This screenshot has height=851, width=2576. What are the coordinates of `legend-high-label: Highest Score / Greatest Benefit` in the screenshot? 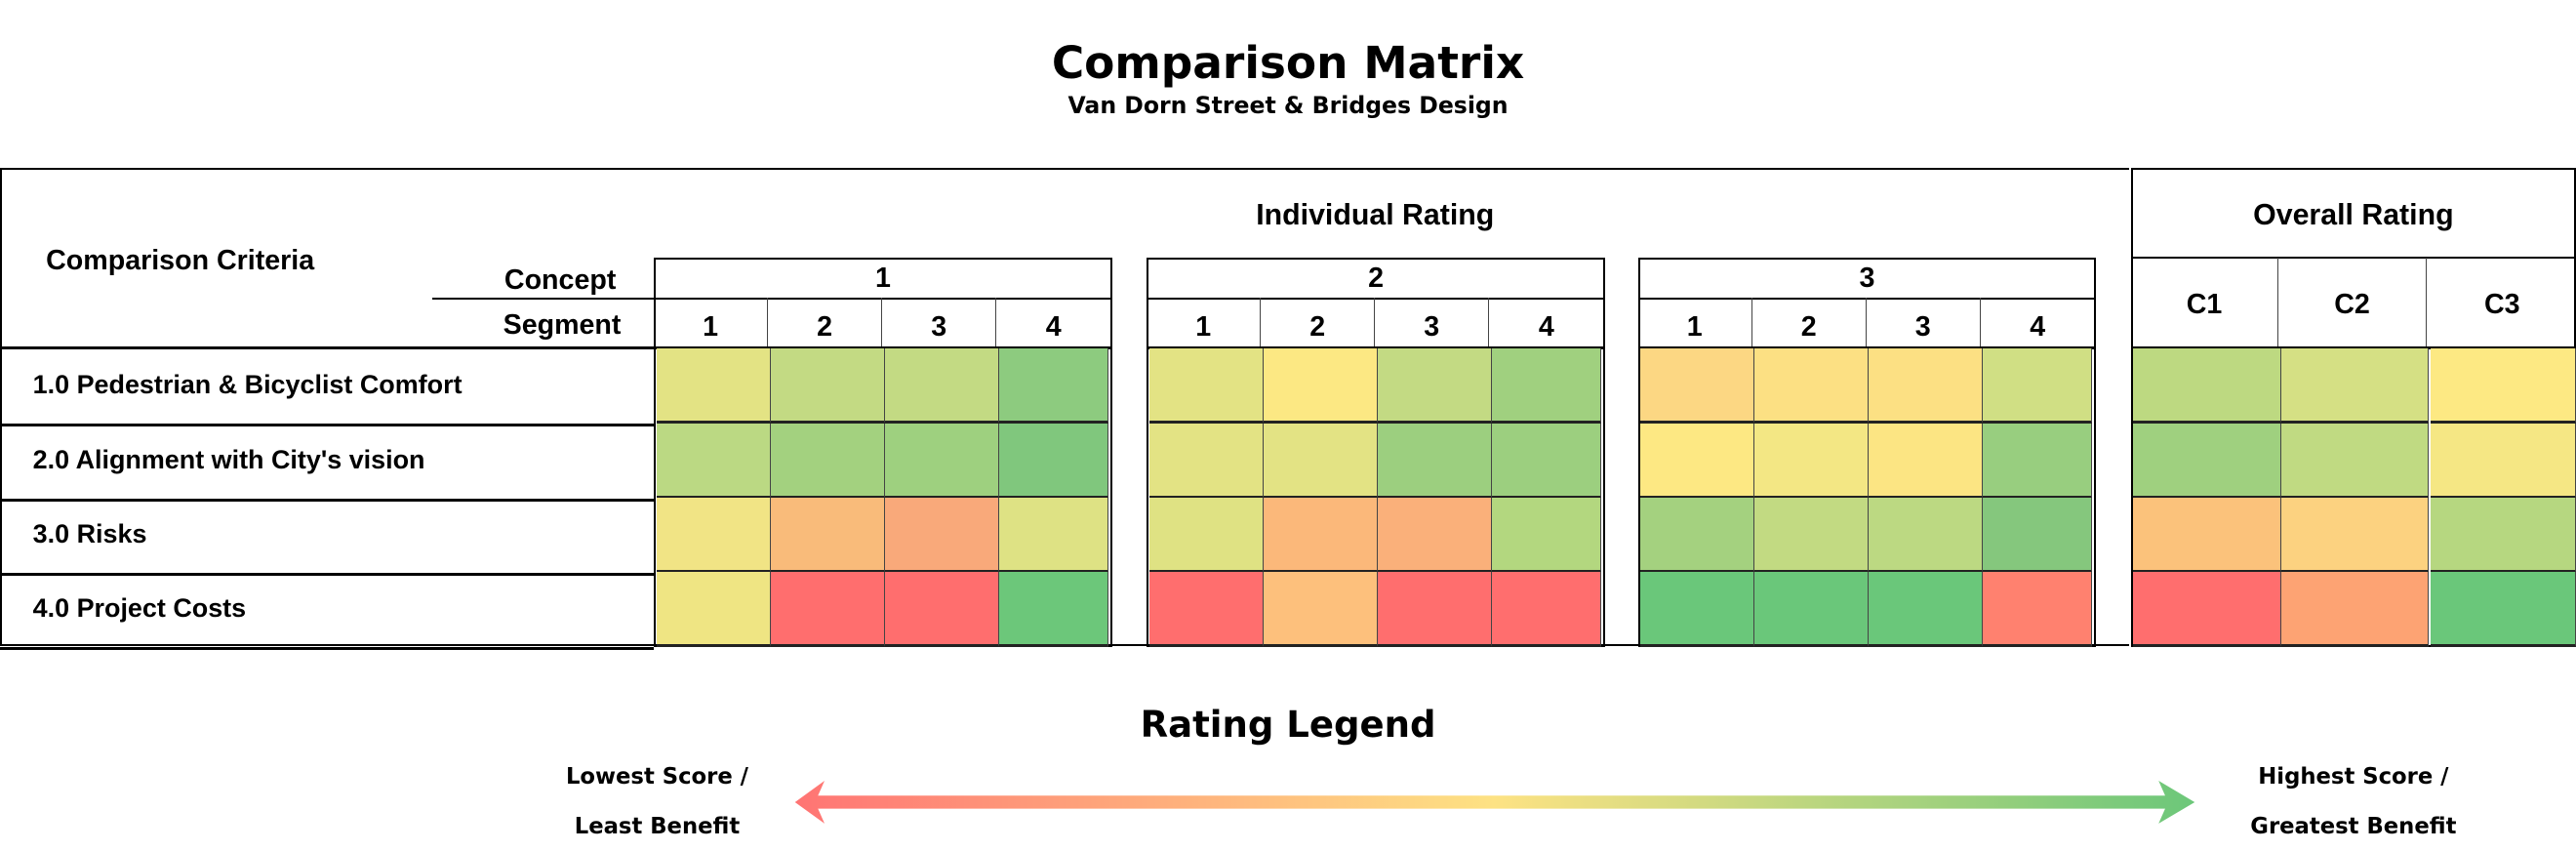 It's located at (2353, 801).